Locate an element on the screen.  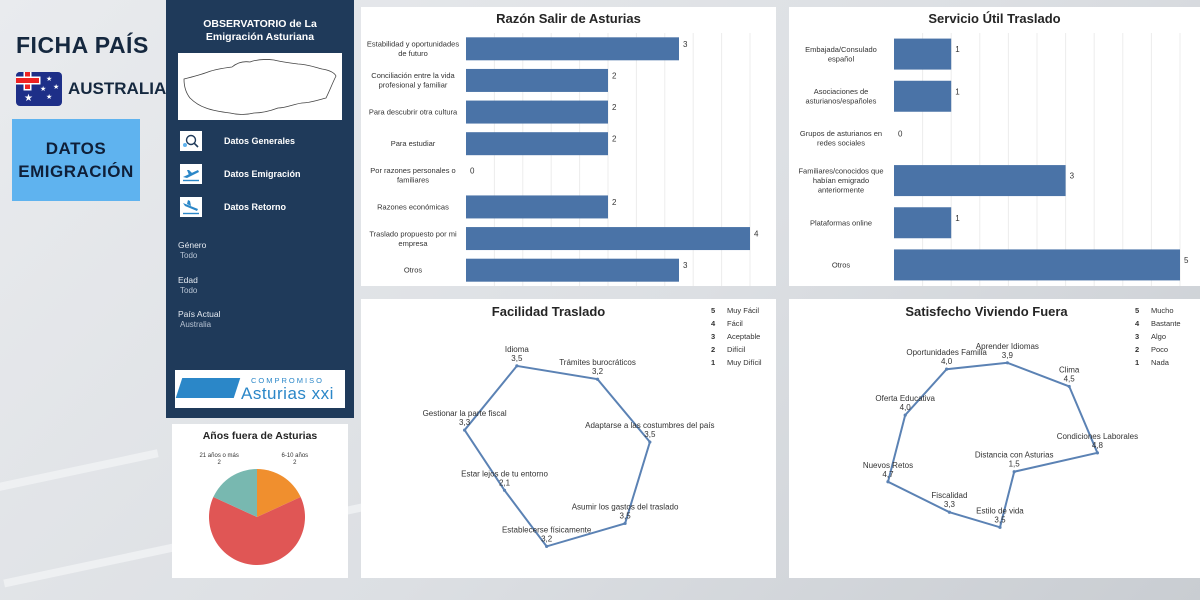
bar-category-label: empresa is located at coordinates (413, 243).